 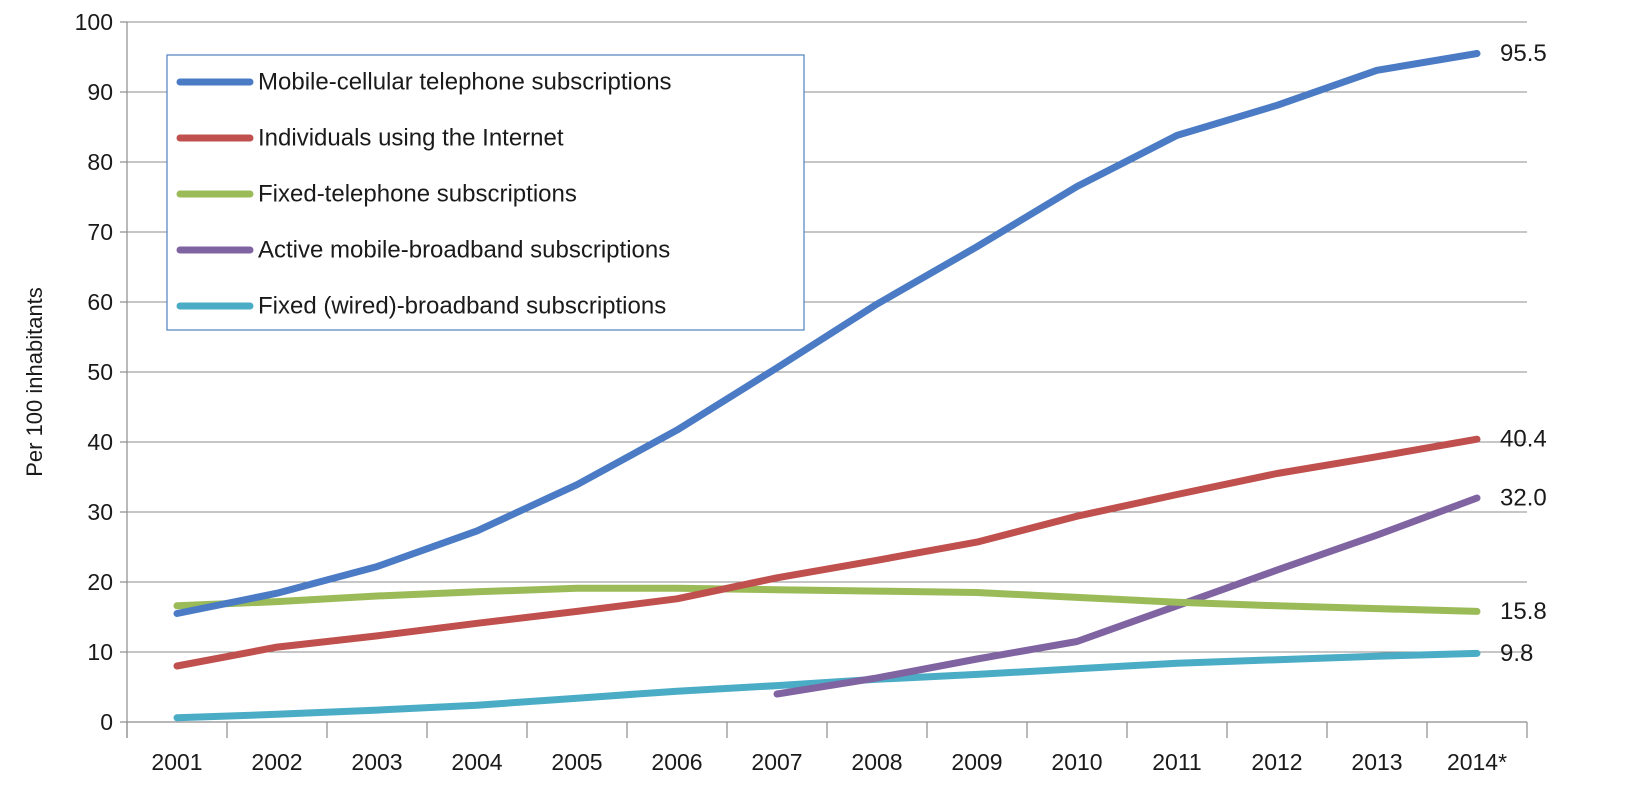 I want to click on legend-label: Mobile-cellular telephone subscriptions, so click(x=465, y=82).